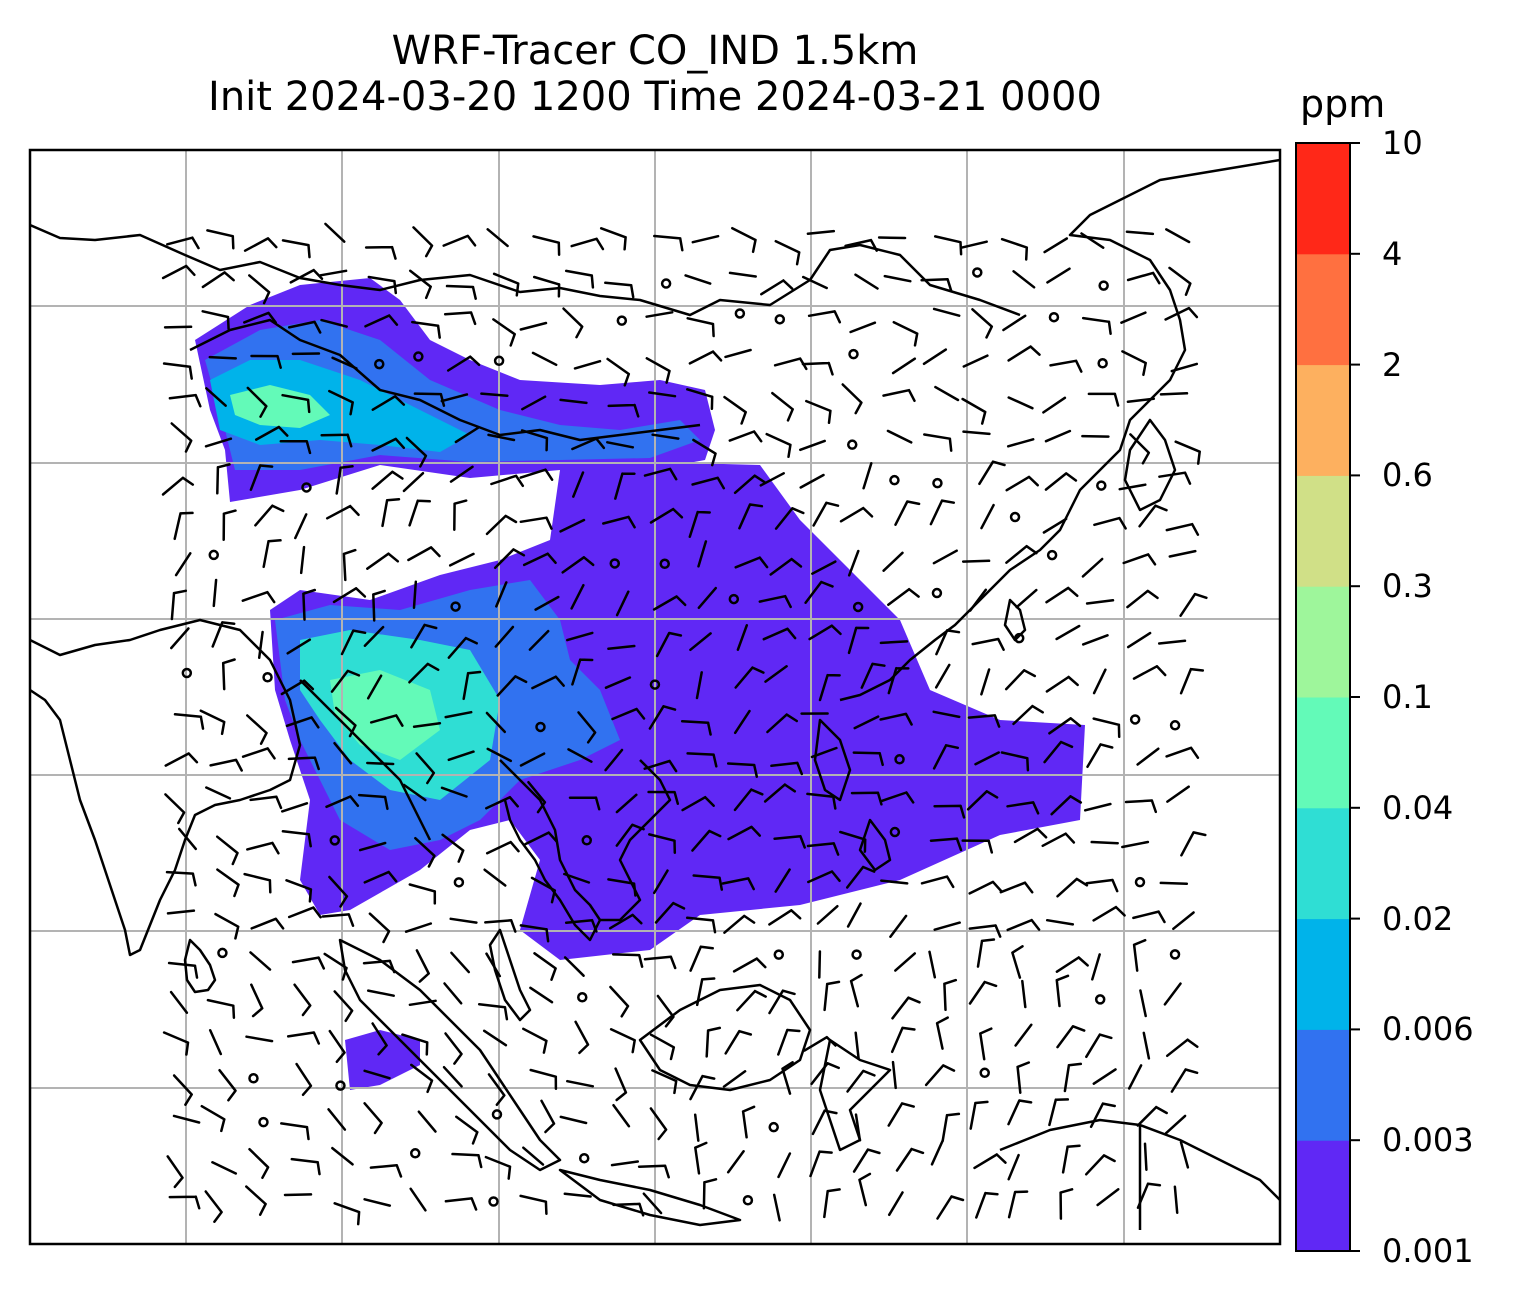 The width and height of the screenshot is (1528, 1306). I want to click on malaysia-coast, so click(510, 975).